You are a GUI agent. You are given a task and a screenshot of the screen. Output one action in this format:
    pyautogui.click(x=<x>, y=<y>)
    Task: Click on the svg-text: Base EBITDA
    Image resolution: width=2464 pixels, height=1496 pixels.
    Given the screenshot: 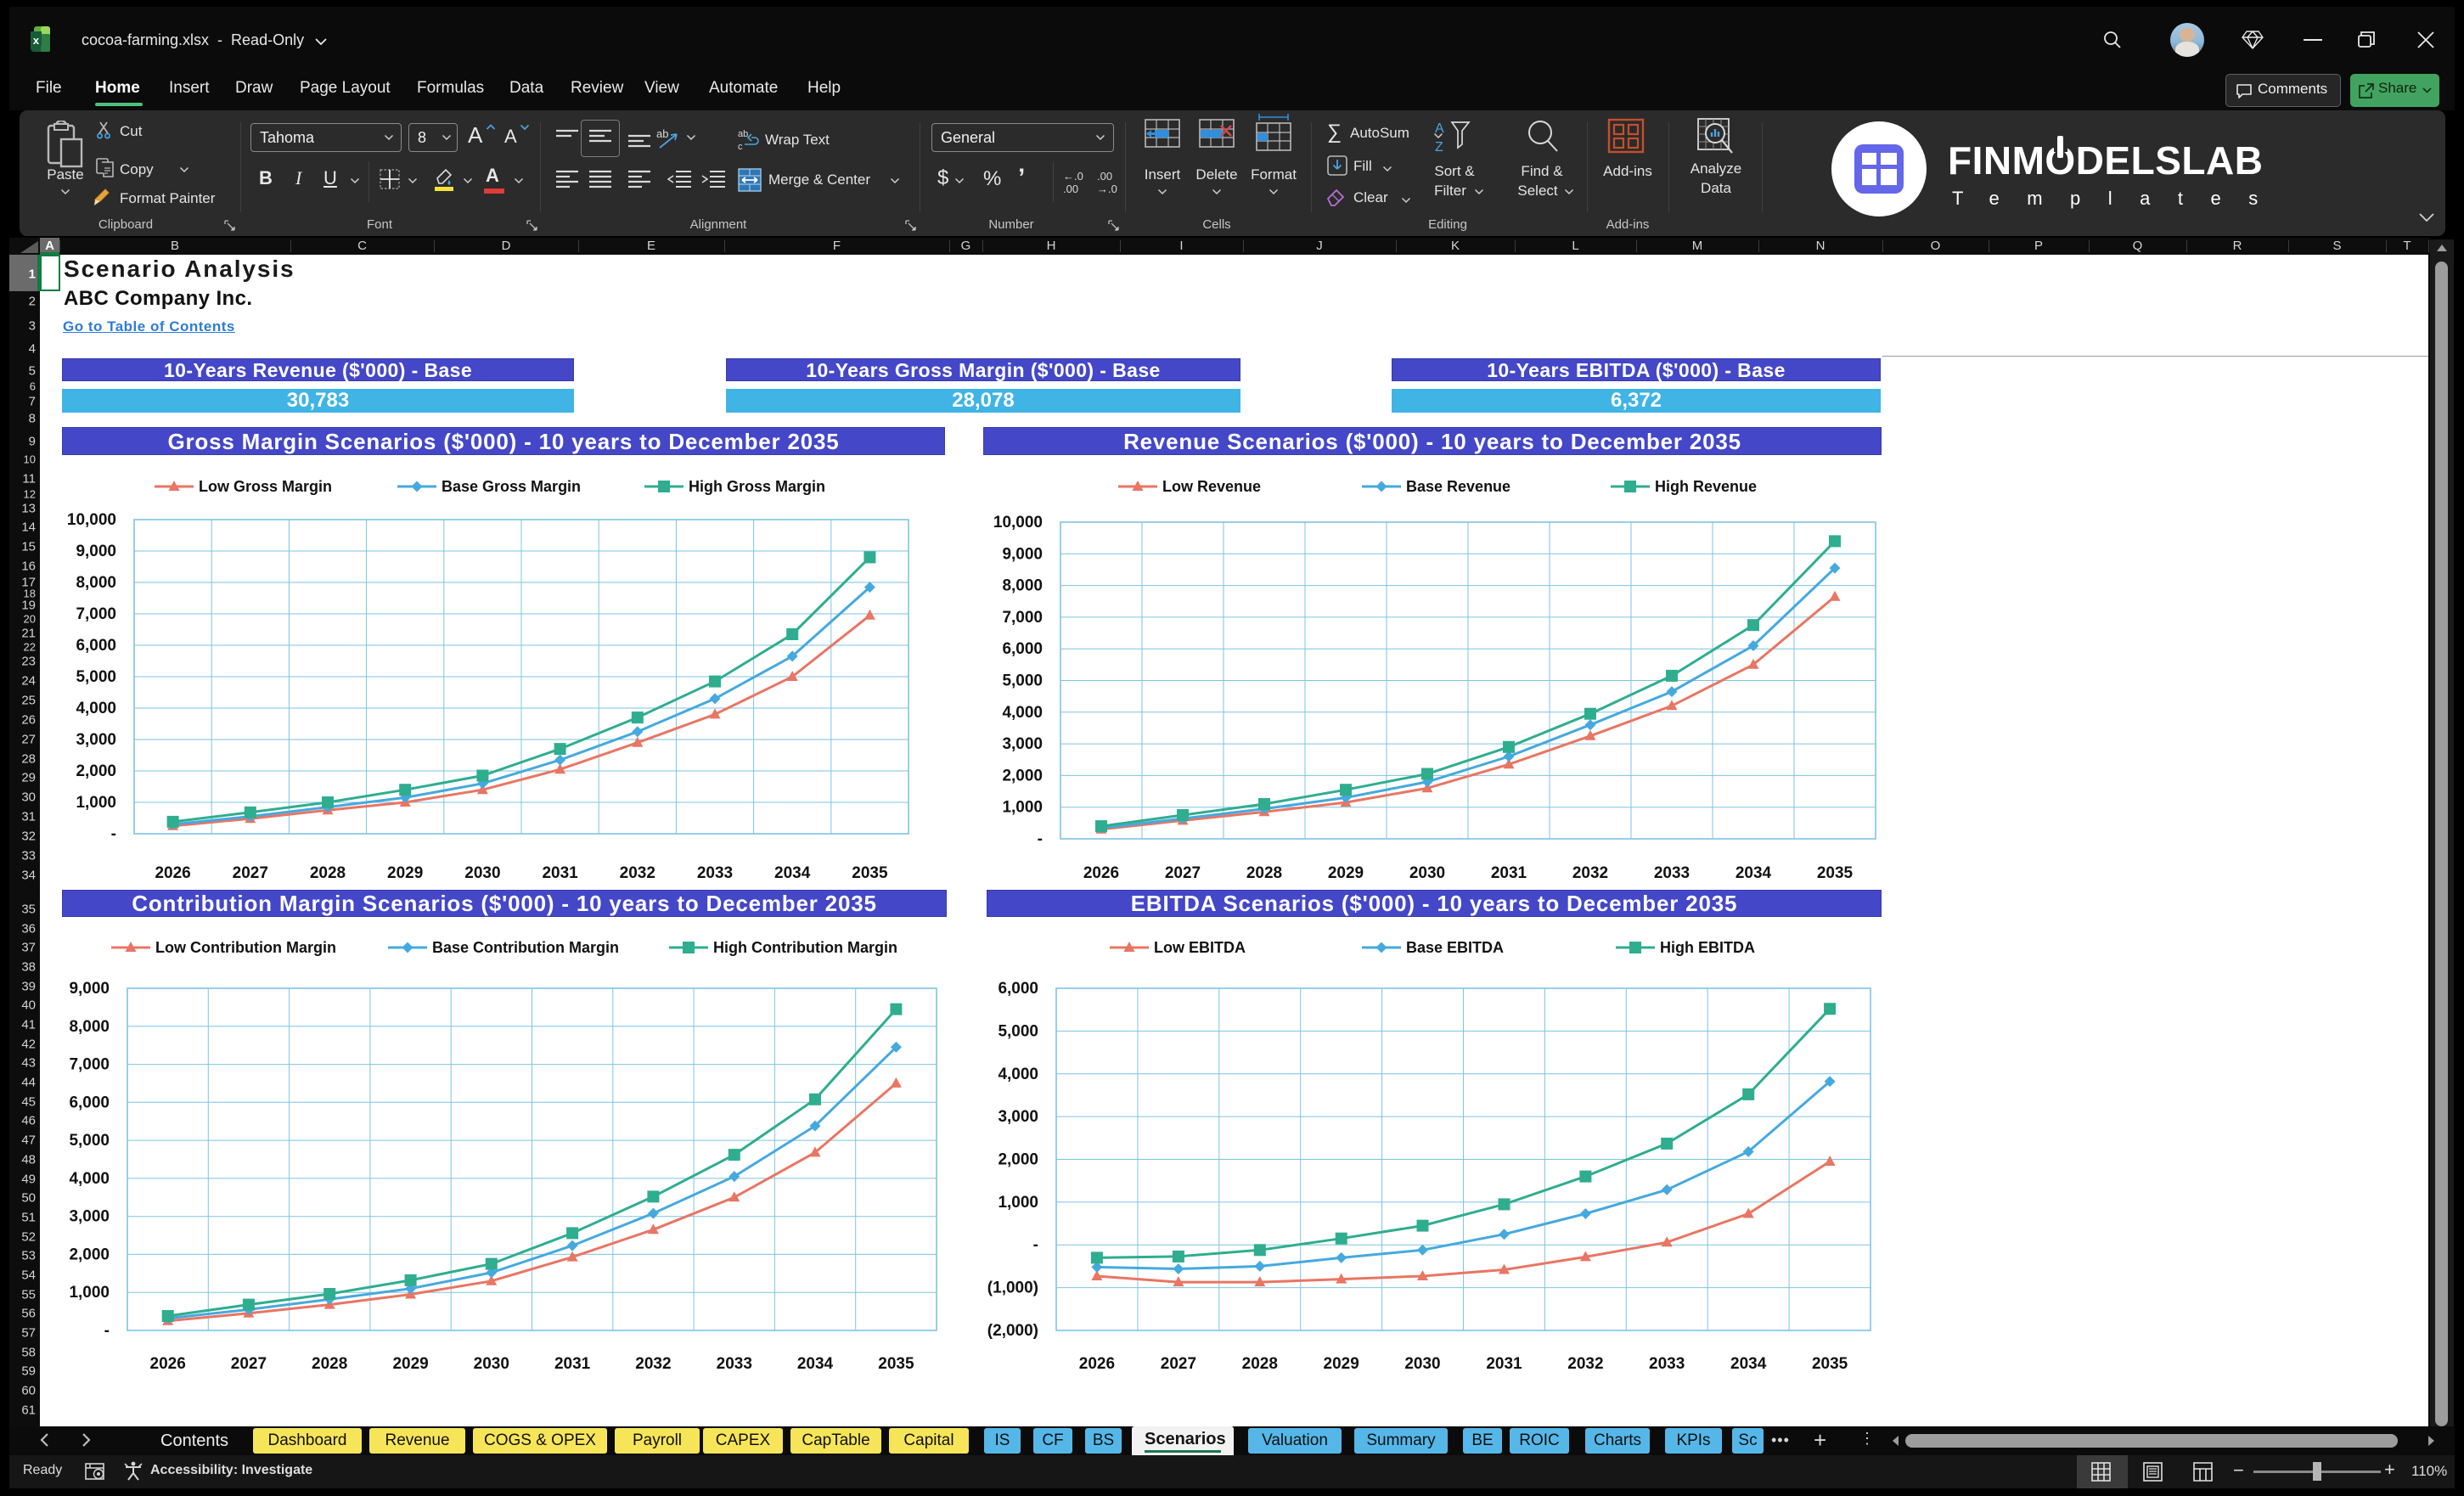 What is the action you would take?
    pyautogui.click(x=1455, y=947)
    